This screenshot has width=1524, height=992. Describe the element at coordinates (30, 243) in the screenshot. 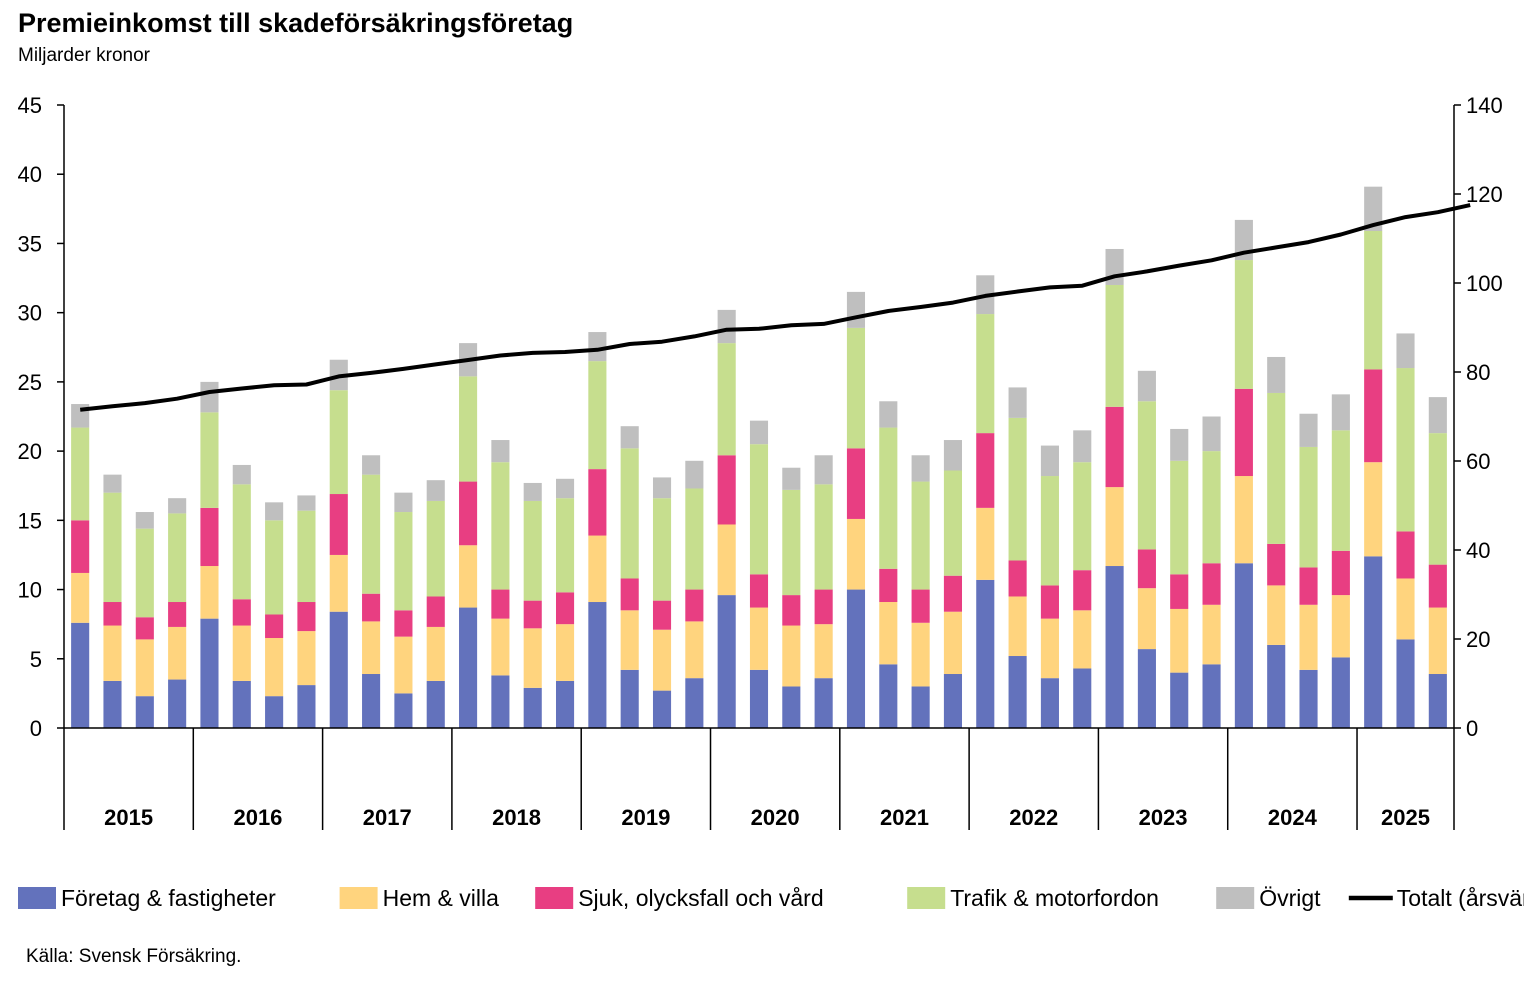

I see `y-tick-label-left: 35` at that location.